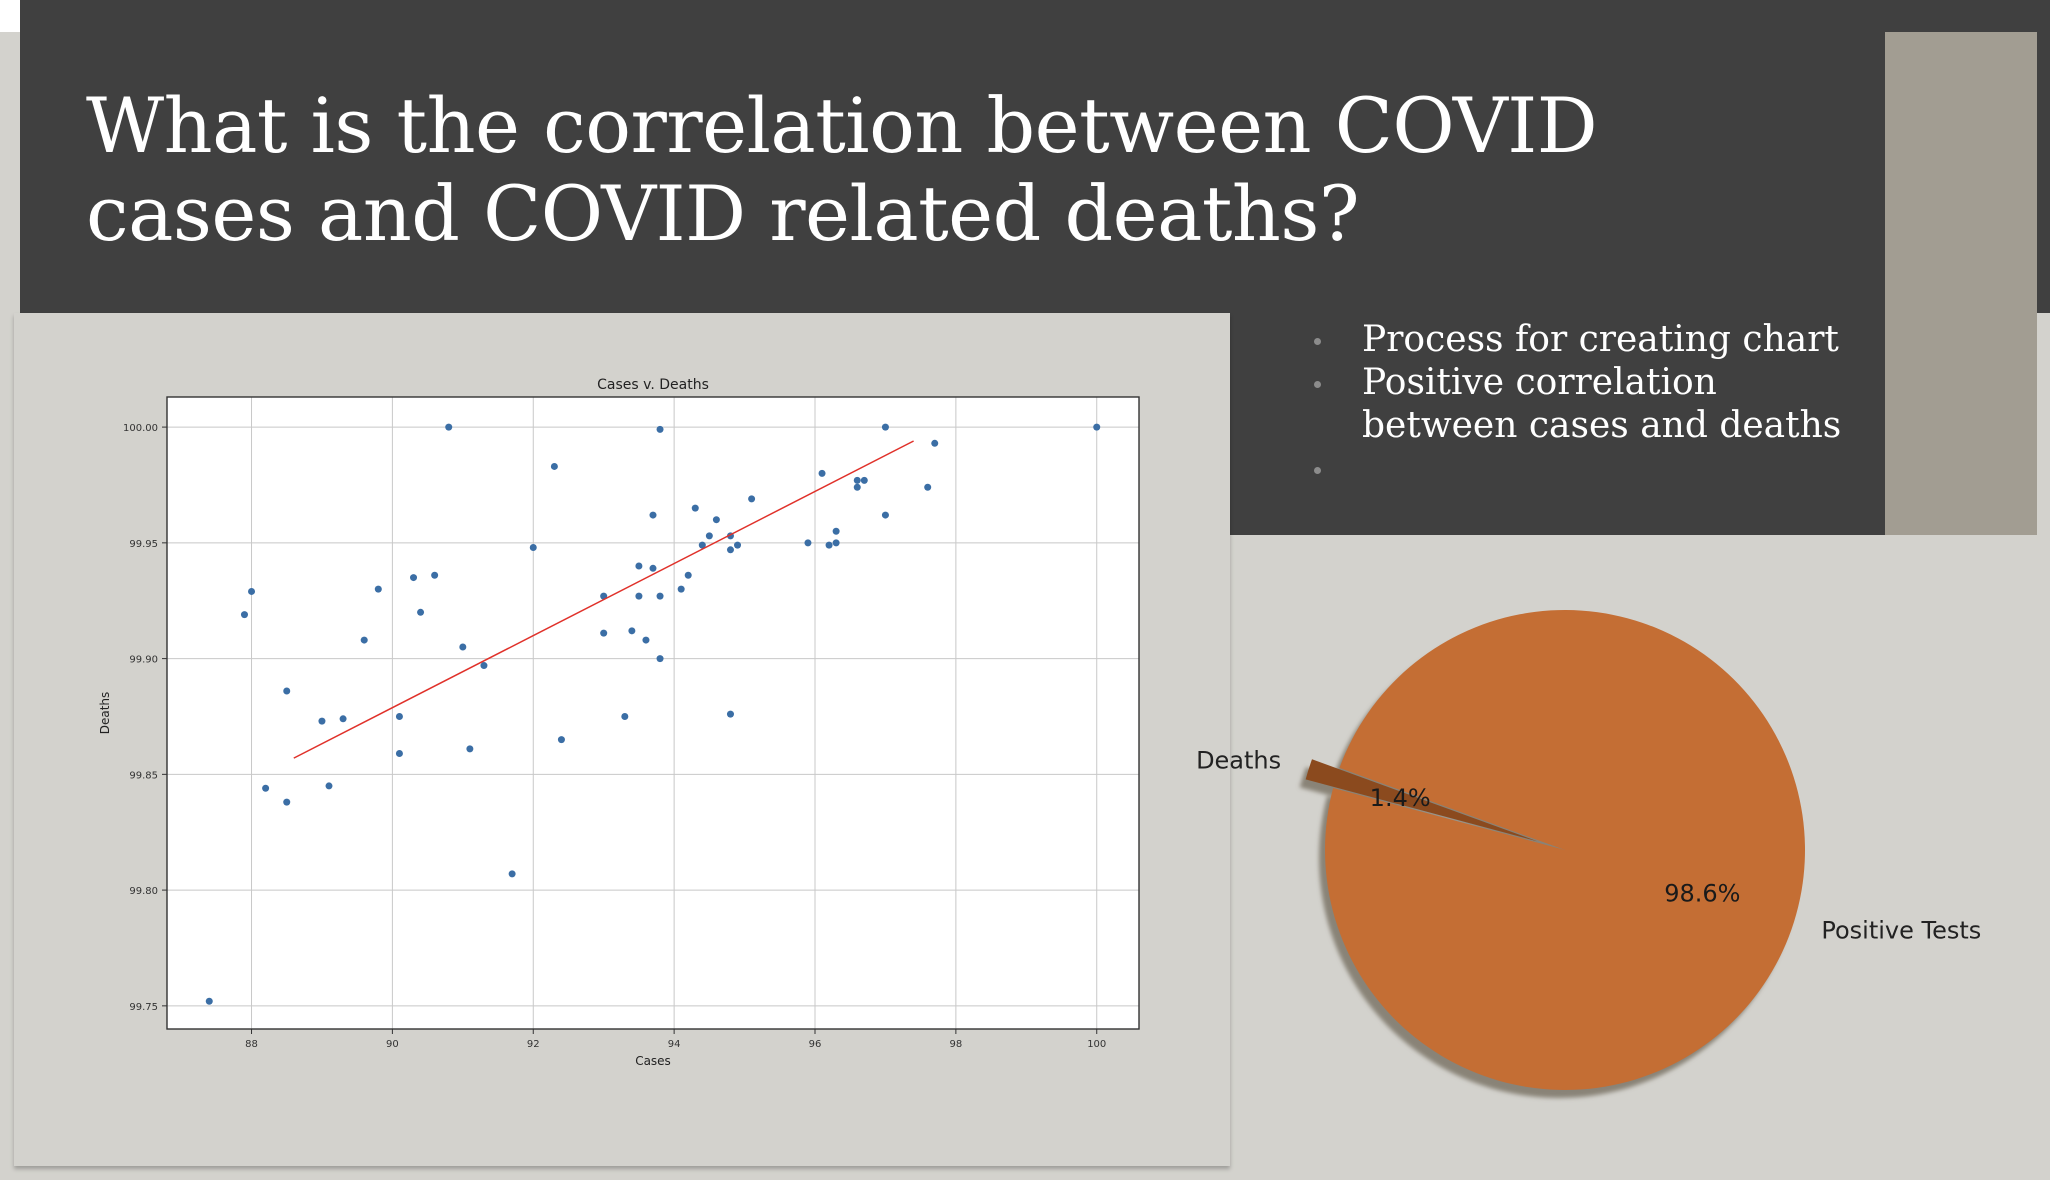  What do you see at coordinates (392, 1044) in the screenshot?
I see `x-tick-label: 90` at bounding box center [392, 1044].